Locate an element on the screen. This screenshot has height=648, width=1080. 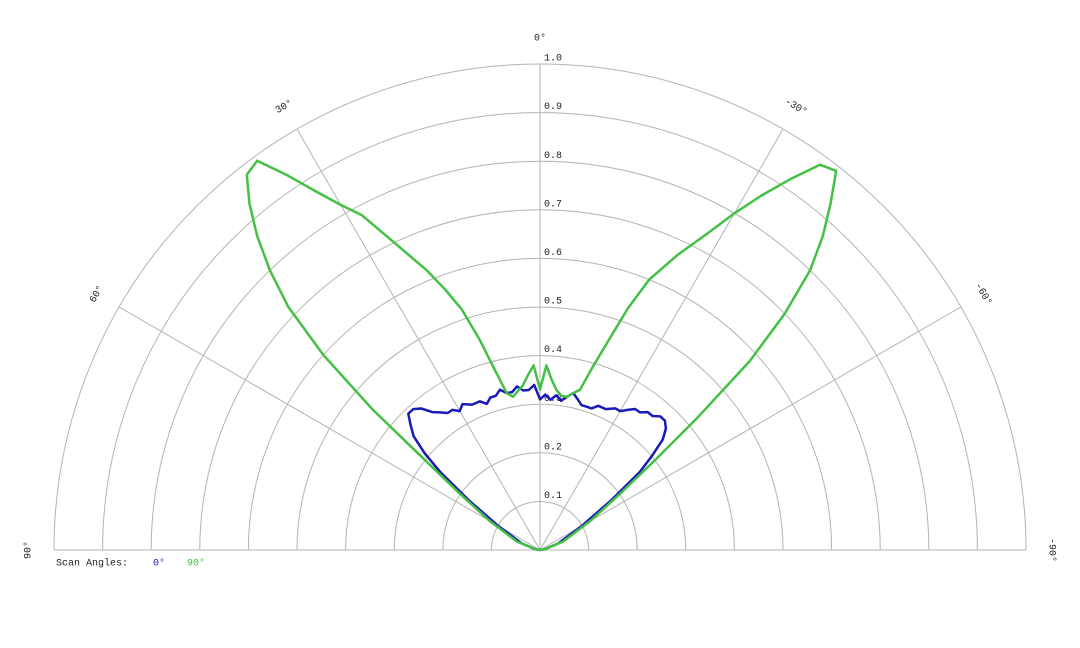
r-tick-label: 0.4 is located at coordinates (553, 350).